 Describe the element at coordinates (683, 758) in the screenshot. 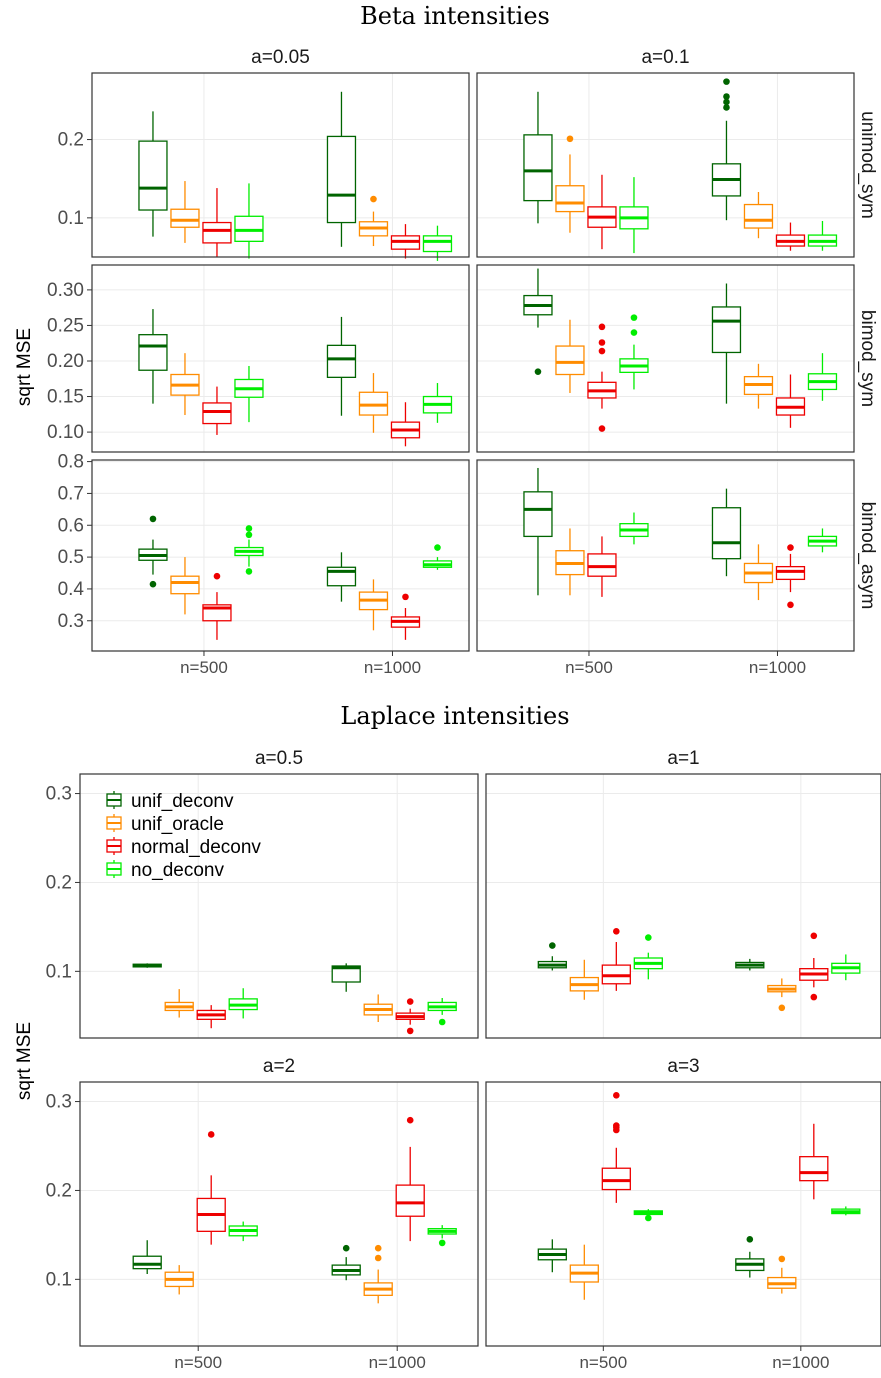

I see `panel-strip-label: a=1` at that location.